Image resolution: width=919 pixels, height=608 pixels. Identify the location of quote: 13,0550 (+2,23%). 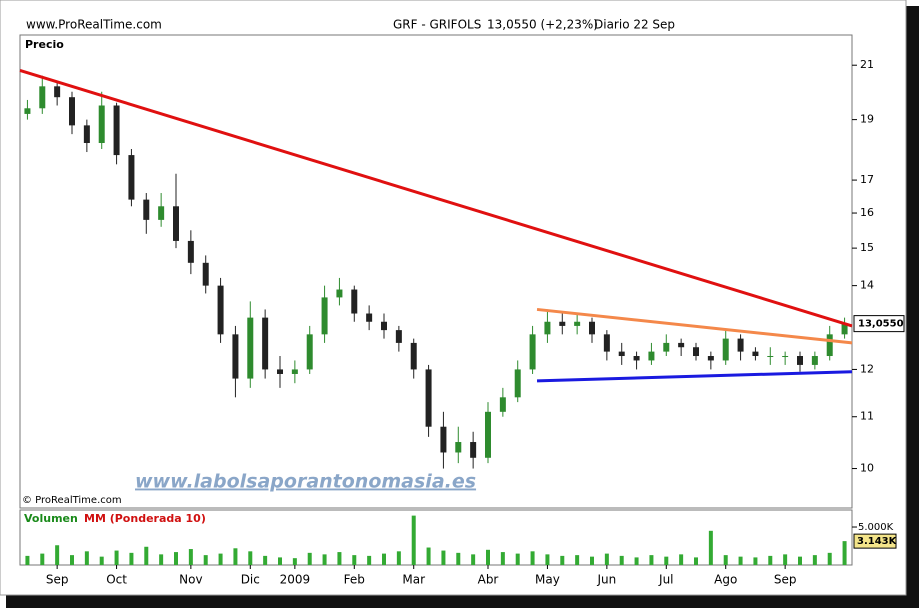
(542, 25).